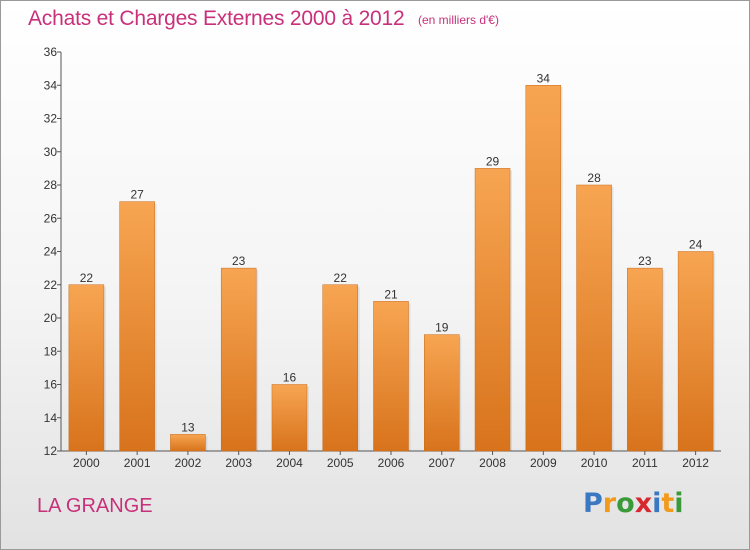  I want to click on data-label: 16, so click(290, 378).